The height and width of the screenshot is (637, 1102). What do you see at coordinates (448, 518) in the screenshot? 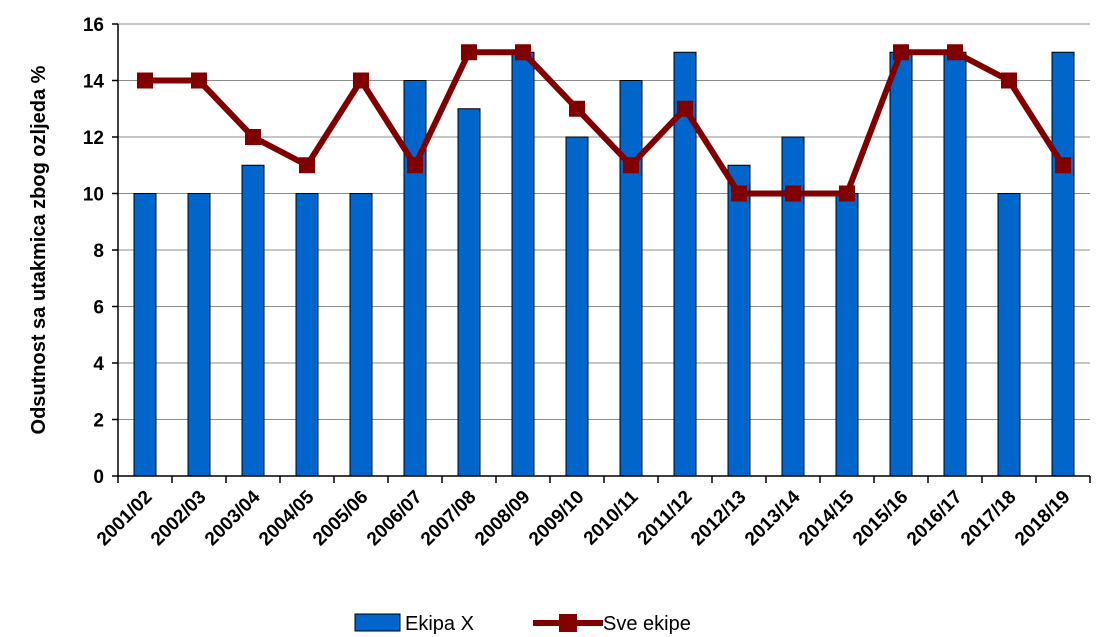
I see `x-tick-label: 2007/08` at bounding box center [448, 518].